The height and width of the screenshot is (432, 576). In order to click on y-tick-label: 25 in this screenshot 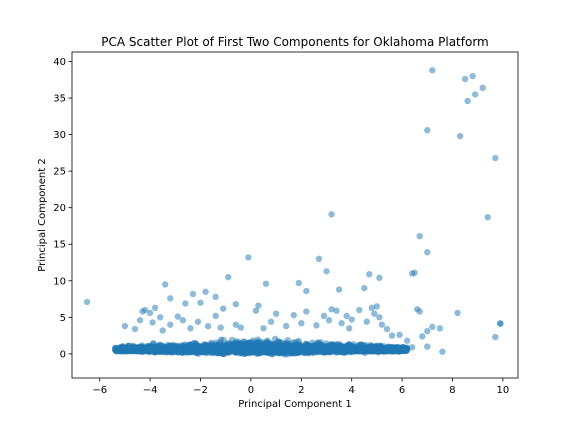, I will do `click(59, 172)`.